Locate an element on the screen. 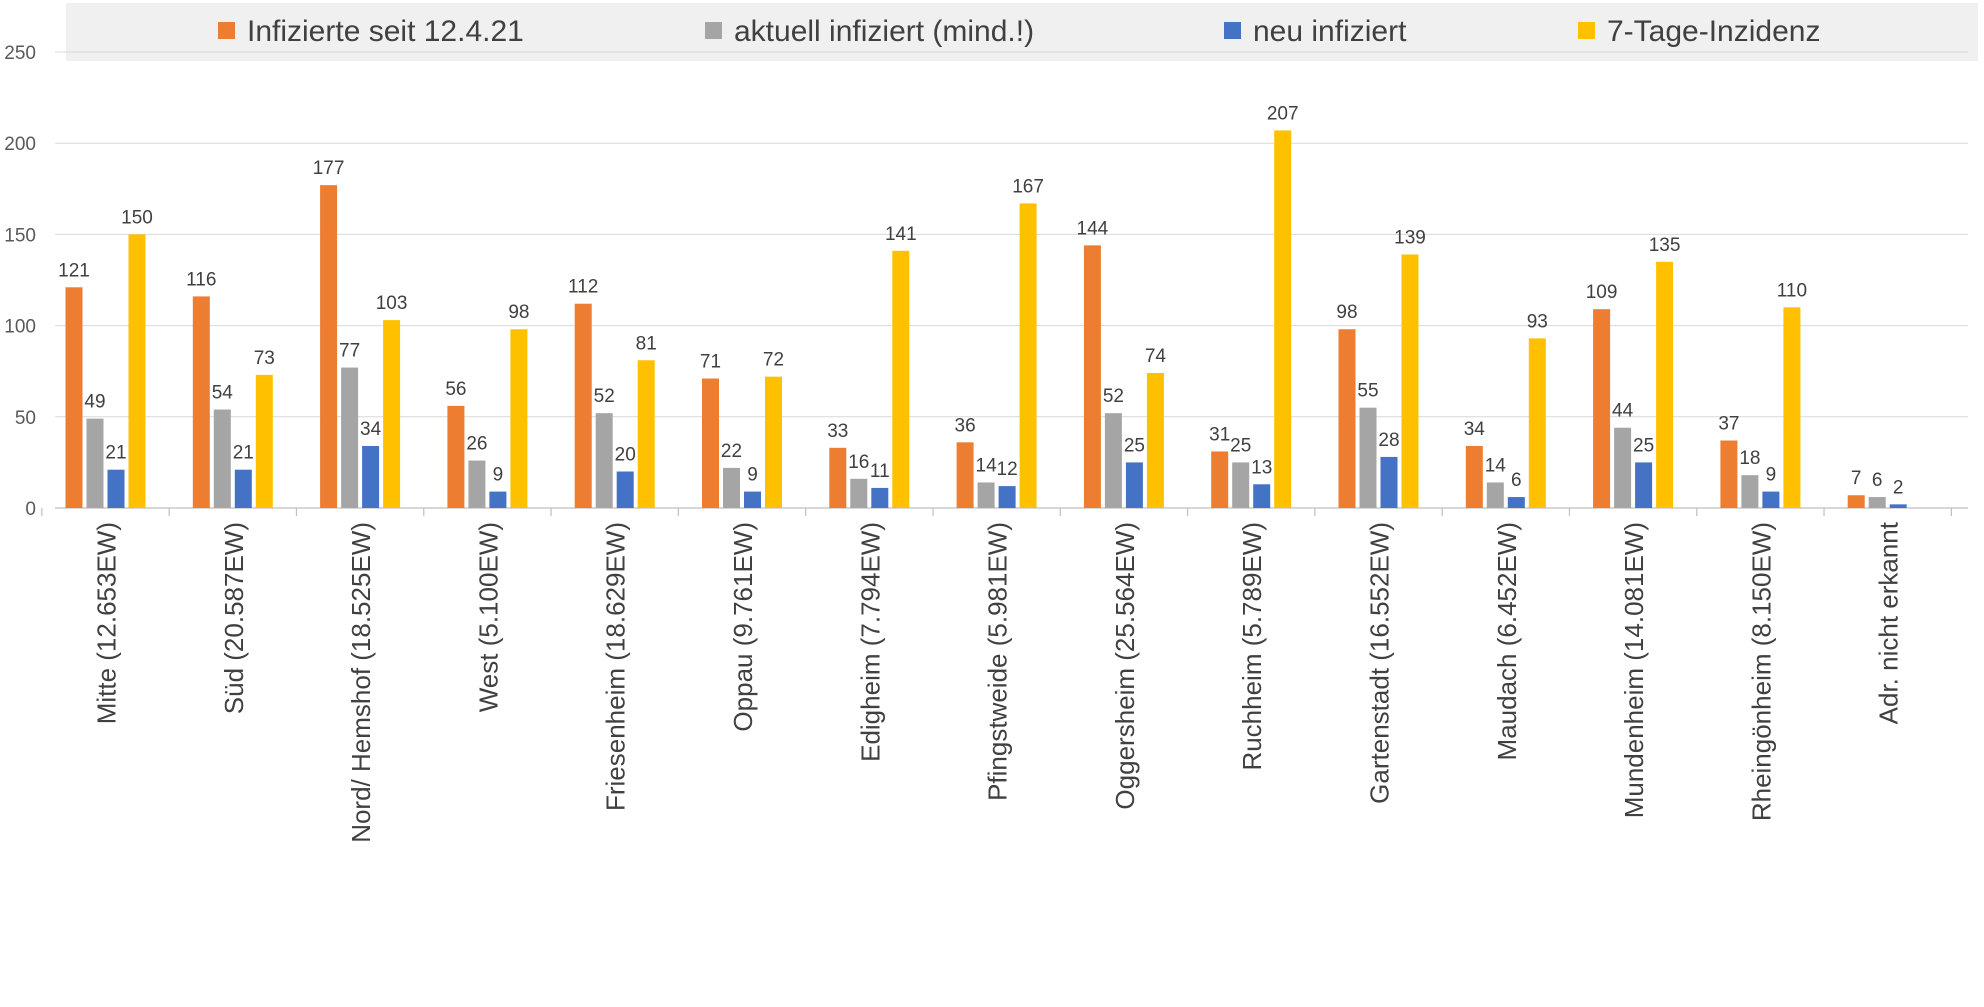 This screenshot has height=1007, width=1984. data-label: 81 is located at coordinates (646, 343).